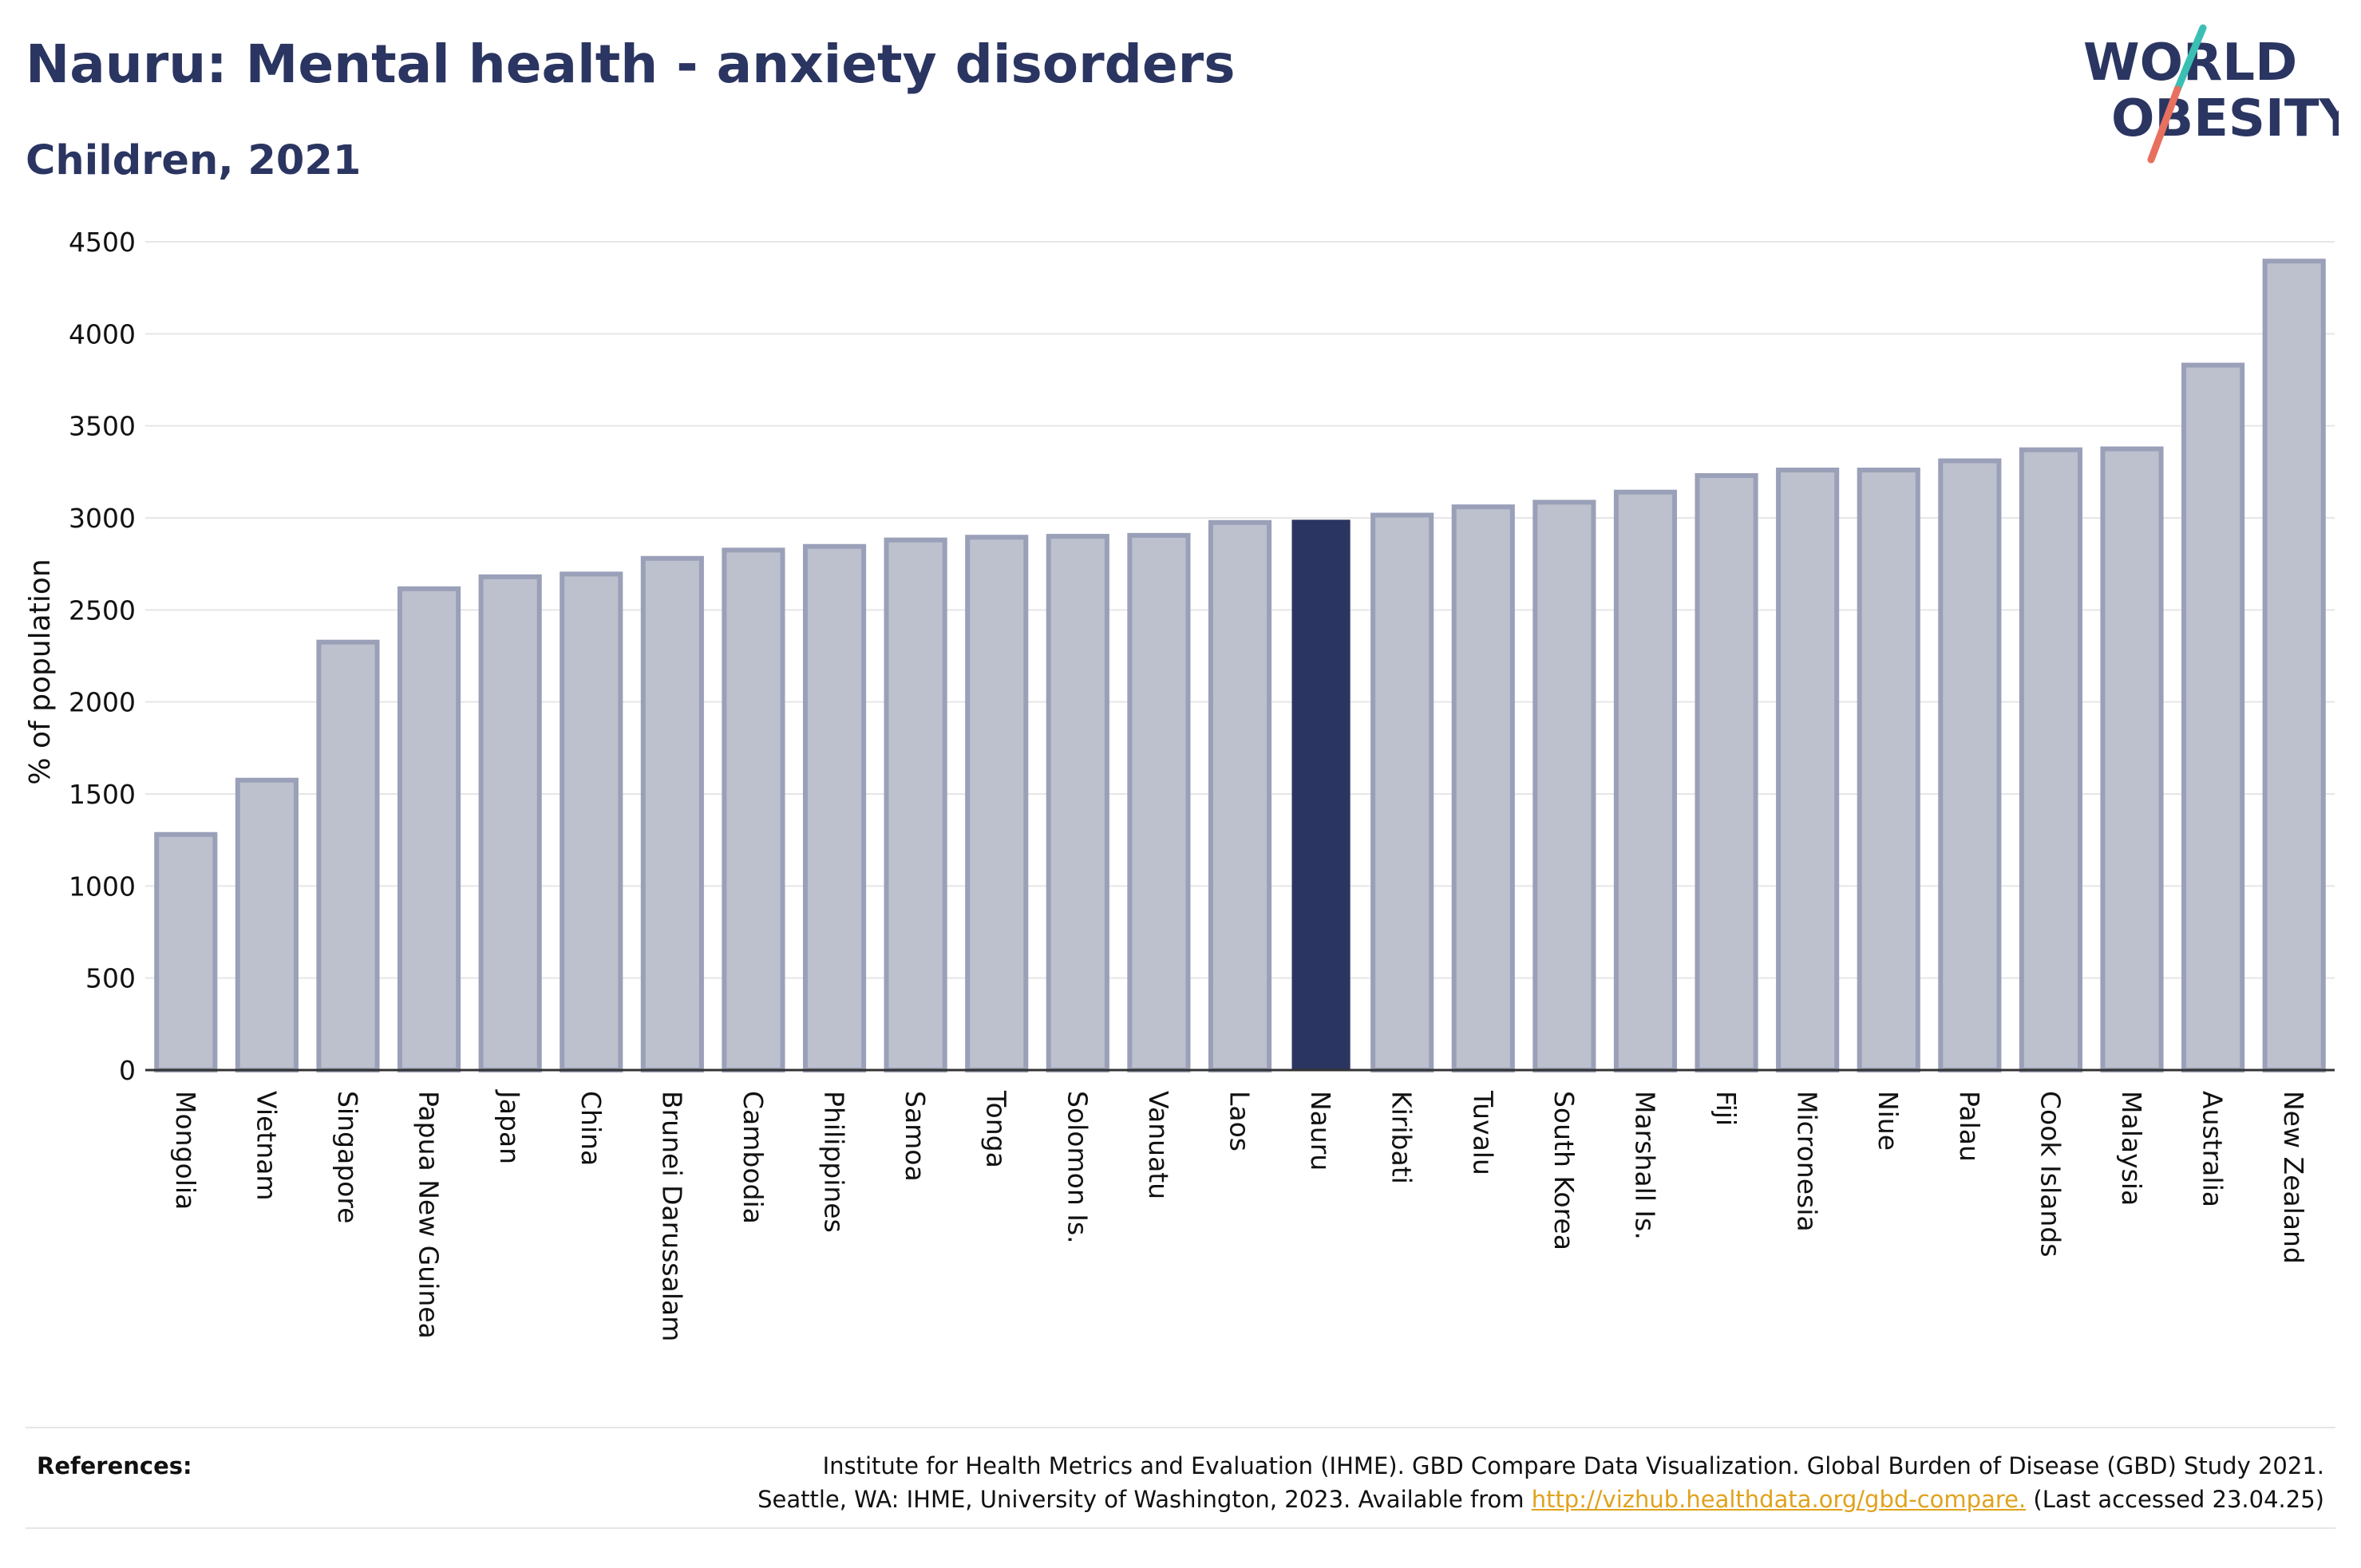  Describe the element at coordinates (348, 855) in the screenshot. I see `bar-singapore` at that location.